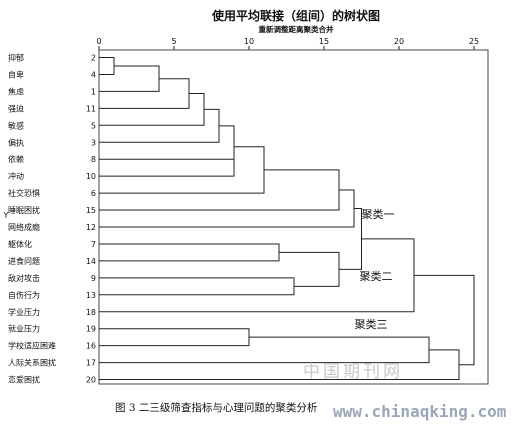 The image size is (529, 425). I want to click on watermark-cn: 中国期刊网, so click(353, 372).